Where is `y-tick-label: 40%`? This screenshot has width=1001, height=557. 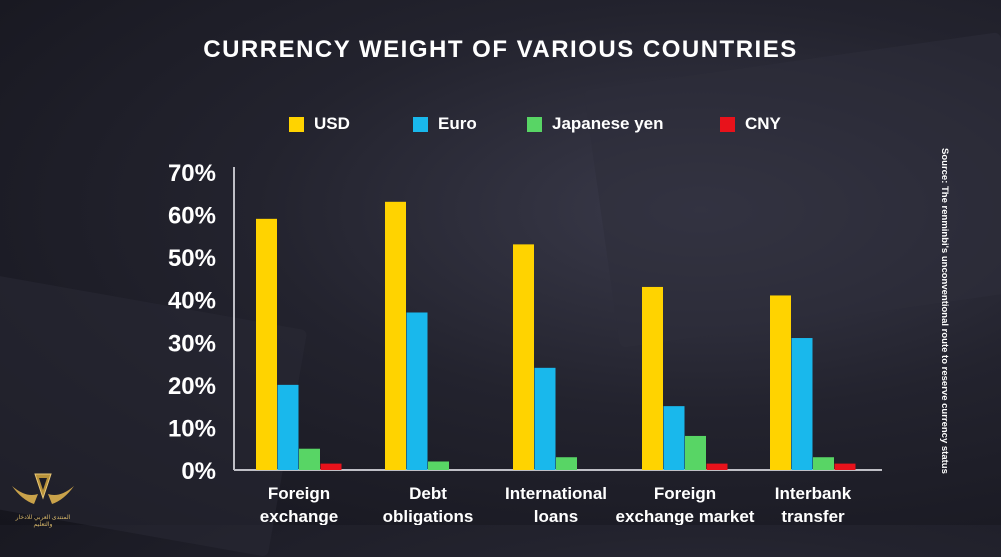
y-tick-label: 40% is located at coordinates (192, 301).